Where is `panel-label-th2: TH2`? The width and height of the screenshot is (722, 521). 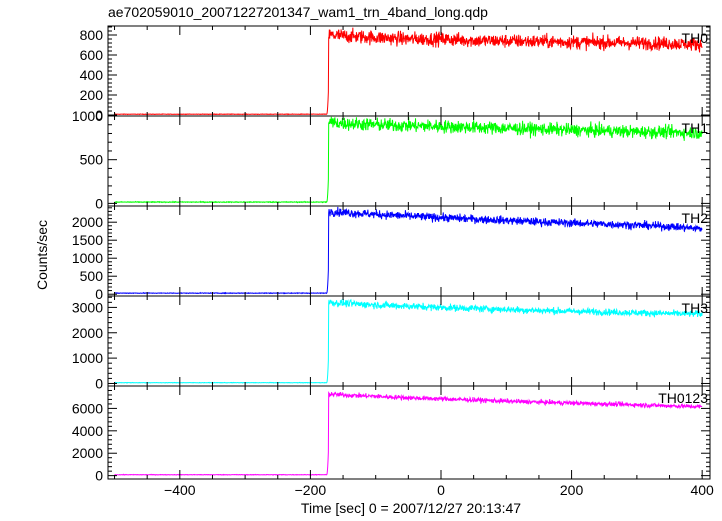
panel-label-th2: TH2 is located at coordinates (695, 218).